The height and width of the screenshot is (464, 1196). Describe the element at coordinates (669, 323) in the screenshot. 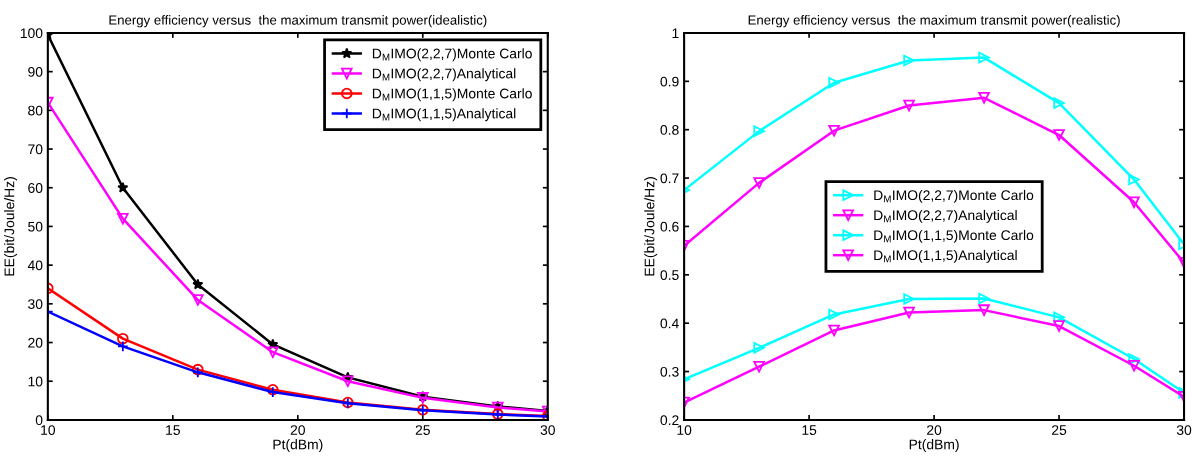

I see `y-tick-label: 0.4` at that location.